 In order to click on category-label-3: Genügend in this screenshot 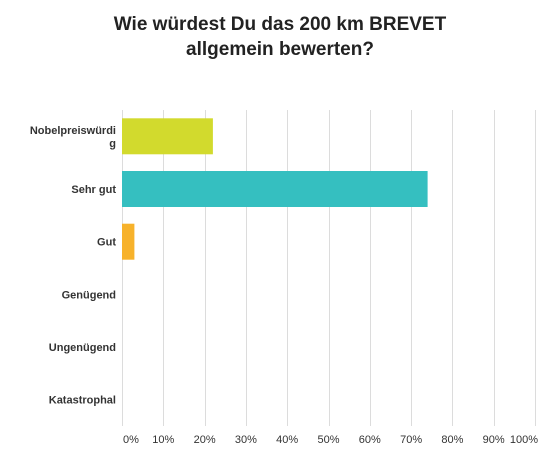, I will do `click(89, 295)`.